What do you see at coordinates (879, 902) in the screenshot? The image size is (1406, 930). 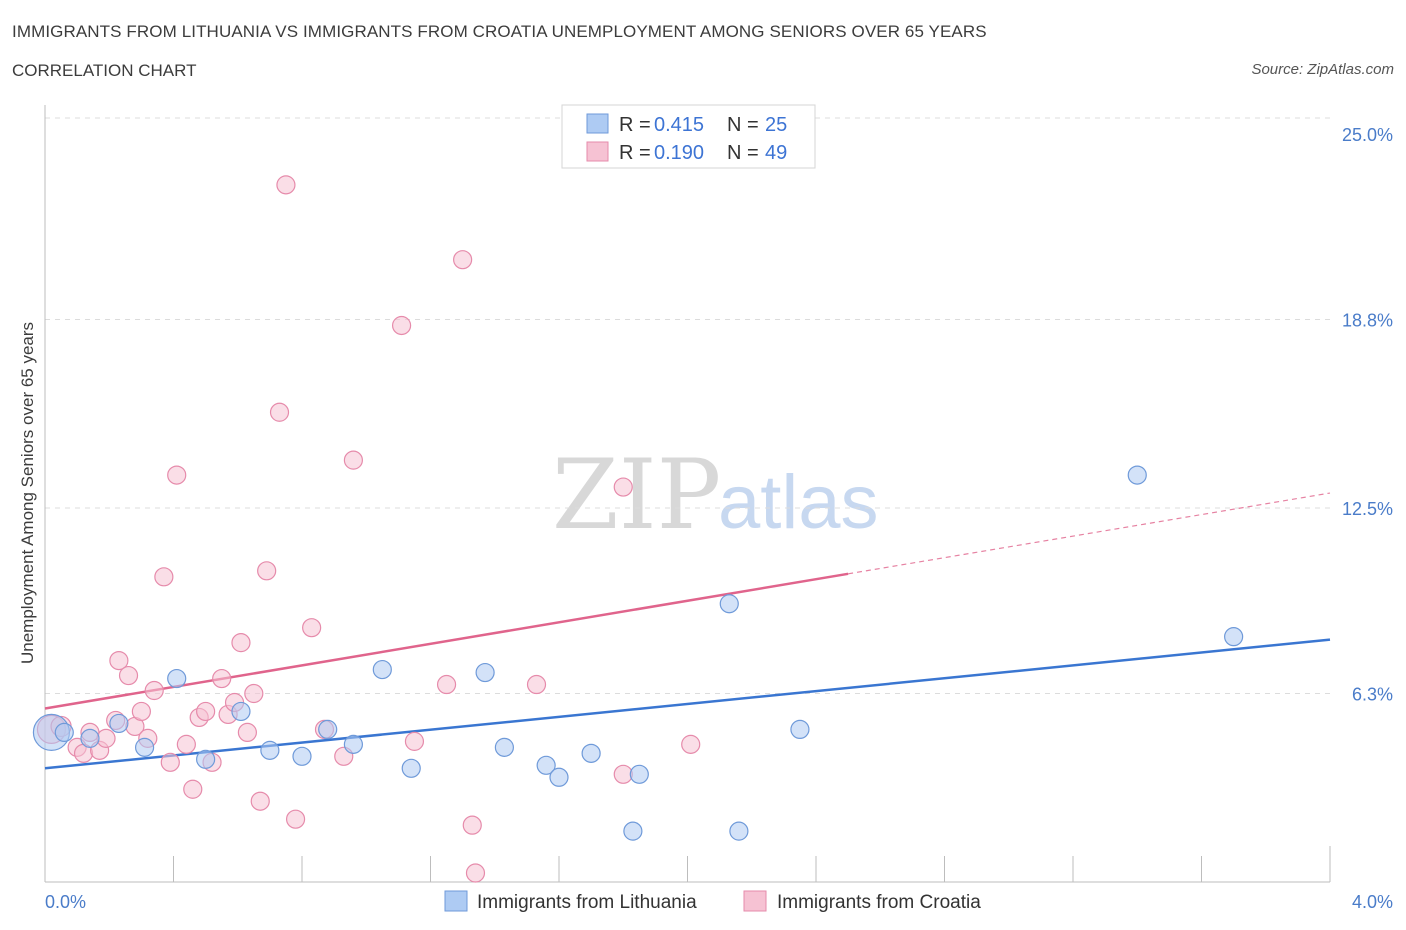 I see `series-legend-label-croatia: Immigrants from Croatia` at bounding box center [879, 902].